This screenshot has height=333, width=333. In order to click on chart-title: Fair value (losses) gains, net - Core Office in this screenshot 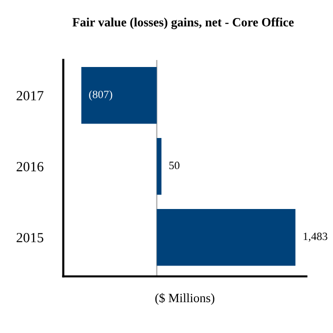, I will do `click(183, 24)`.